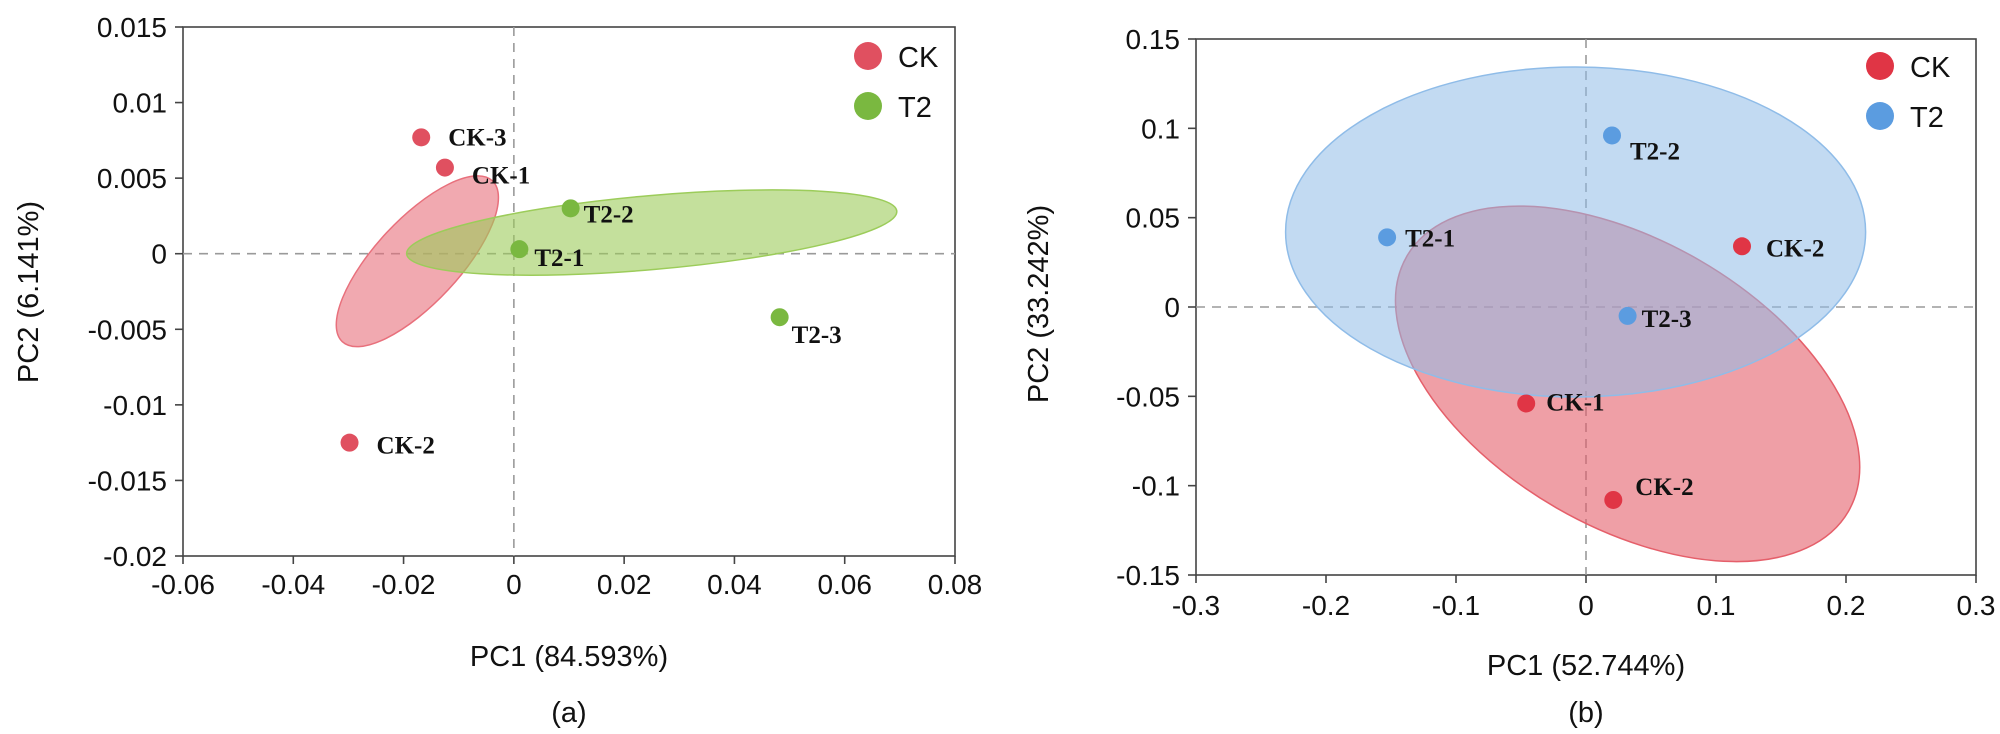  I want to click on x-tick-label: 0.1, so click(1716, 605).